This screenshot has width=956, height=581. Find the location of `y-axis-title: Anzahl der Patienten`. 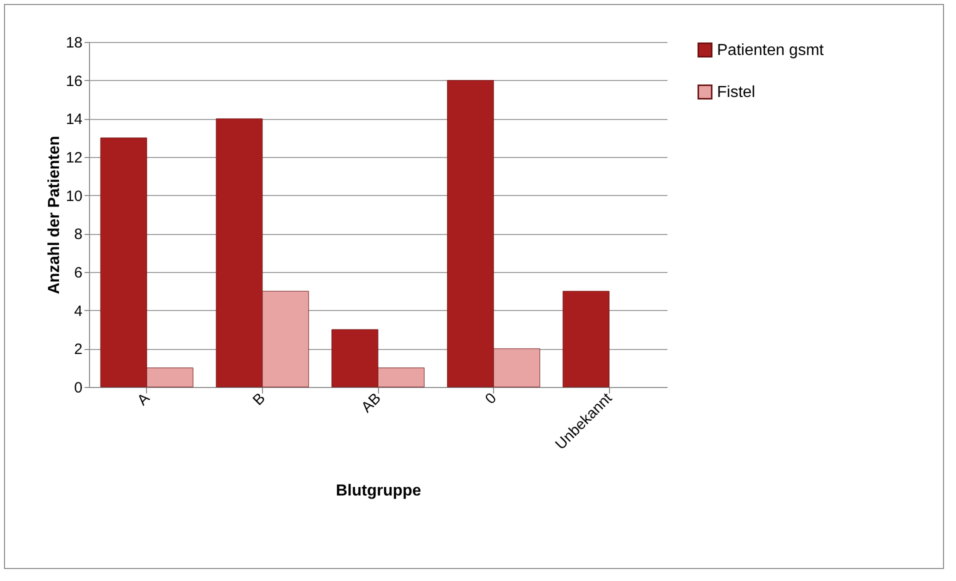

y-axis-title: Anzahl der Patienten is located at coordinates (54, 215).